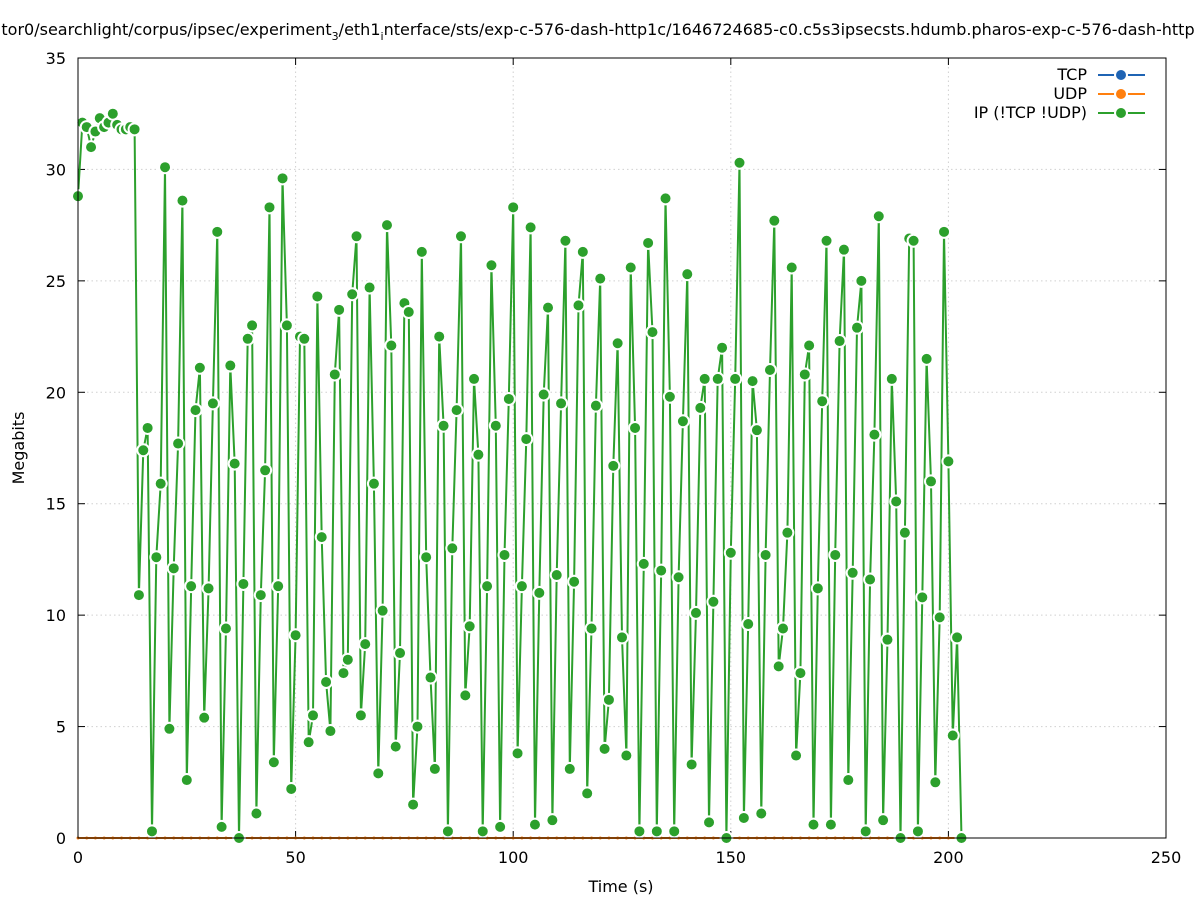  What do you see at coordinates (56, 504) in the screenshot?
I see `y-tick-label-3: 15` at bounding box center [56, 504].